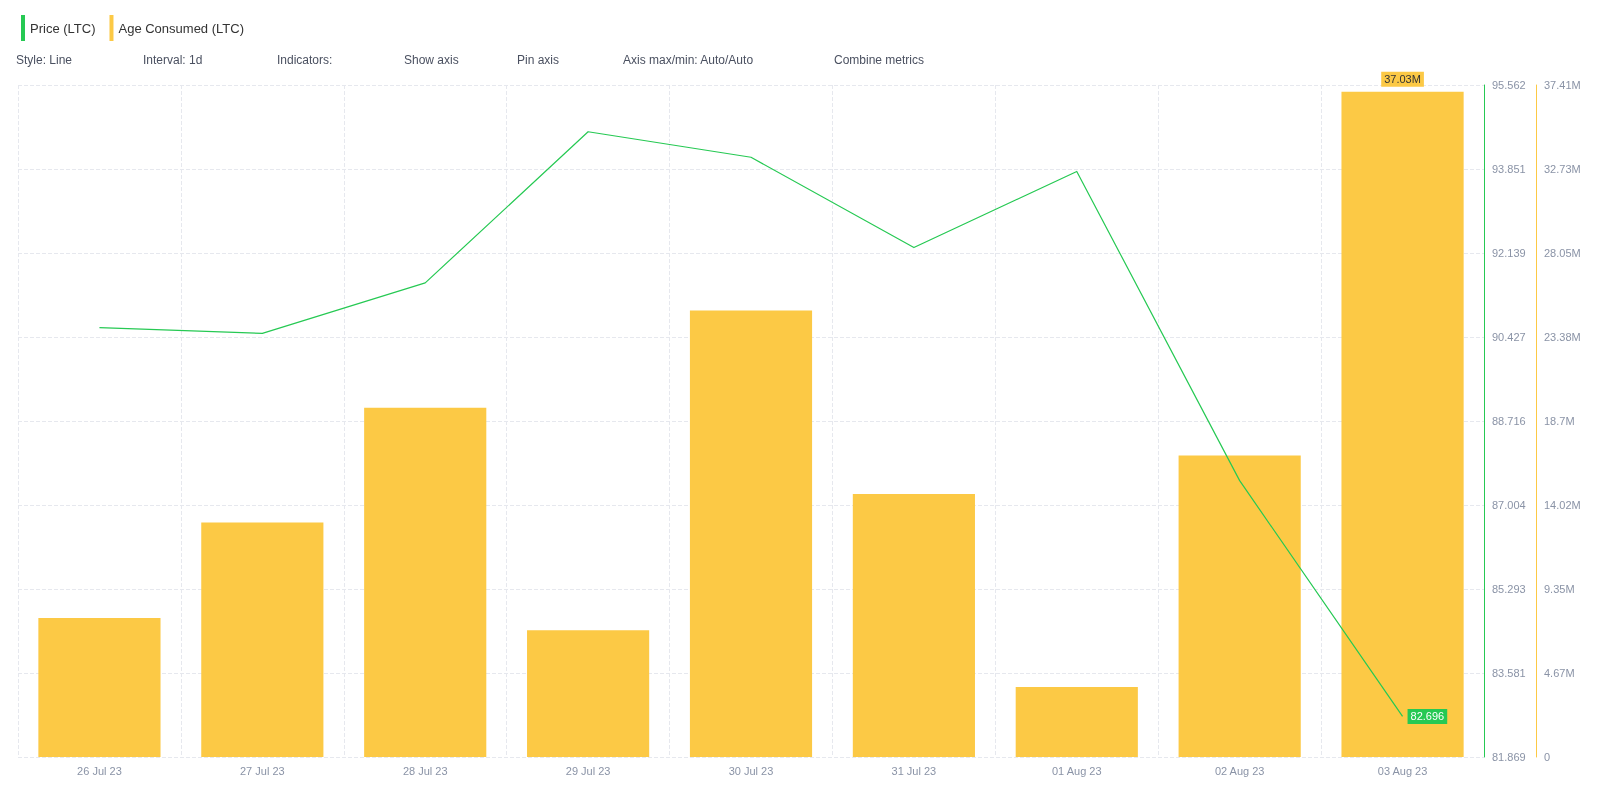  What do you see at coordinates (1562, 253) in the screenshot?
I see `y2-tick-label: 28.05M` at bounding box center [1562, 253].